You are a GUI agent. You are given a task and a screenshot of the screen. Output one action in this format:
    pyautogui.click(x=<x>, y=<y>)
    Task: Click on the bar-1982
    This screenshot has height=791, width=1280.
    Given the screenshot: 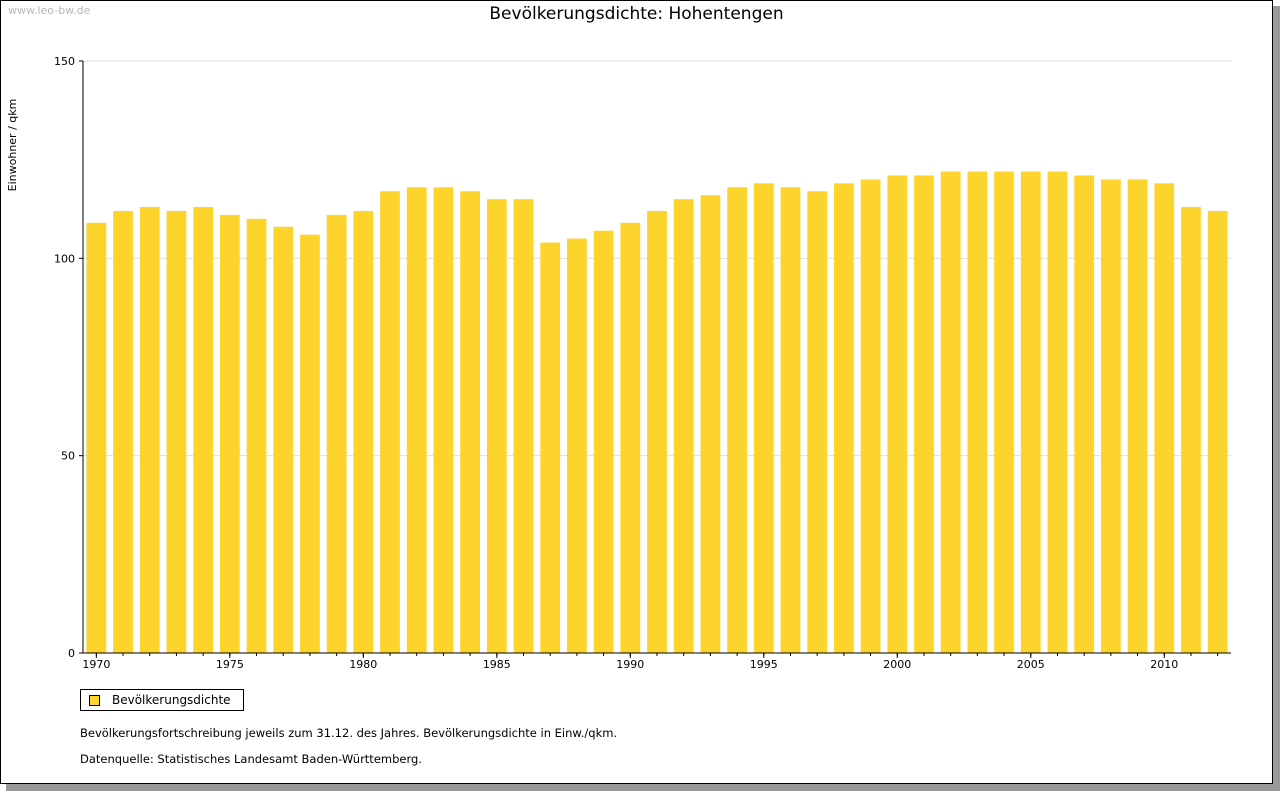 What is the action you would take?
    pyautogui.click(x=416, y=420)
    